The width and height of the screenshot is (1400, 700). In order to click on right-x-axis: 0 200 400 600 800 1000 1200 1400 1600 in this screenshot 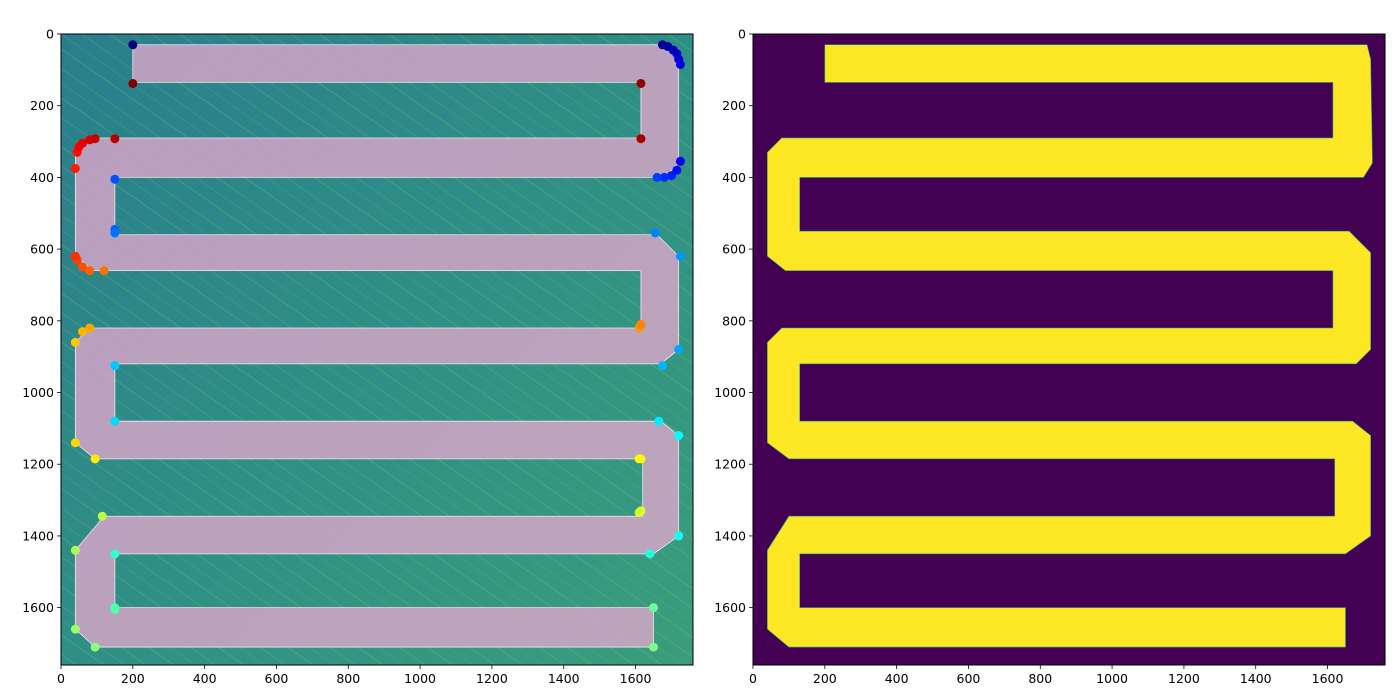, I will do `click(1046, 675)`.